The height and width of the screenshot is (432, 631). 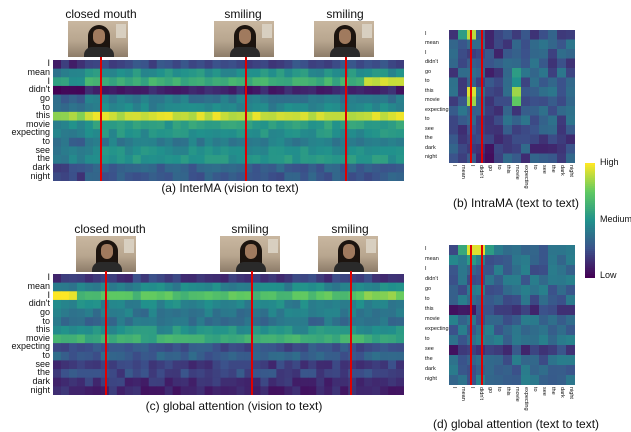 I want to click on frame-label-a-2: smiling, so click(x=243, y=14).